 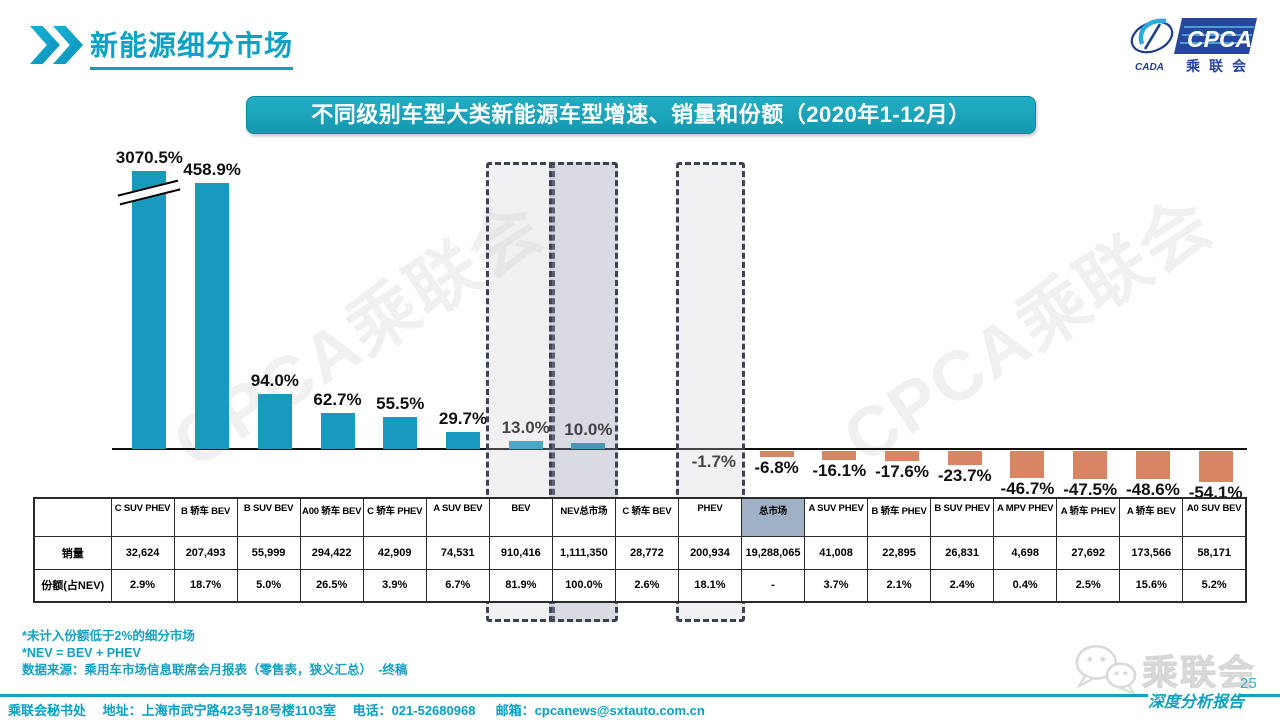 I want to click on table-cell-share: 3.9%, so click(x=394, y=585).